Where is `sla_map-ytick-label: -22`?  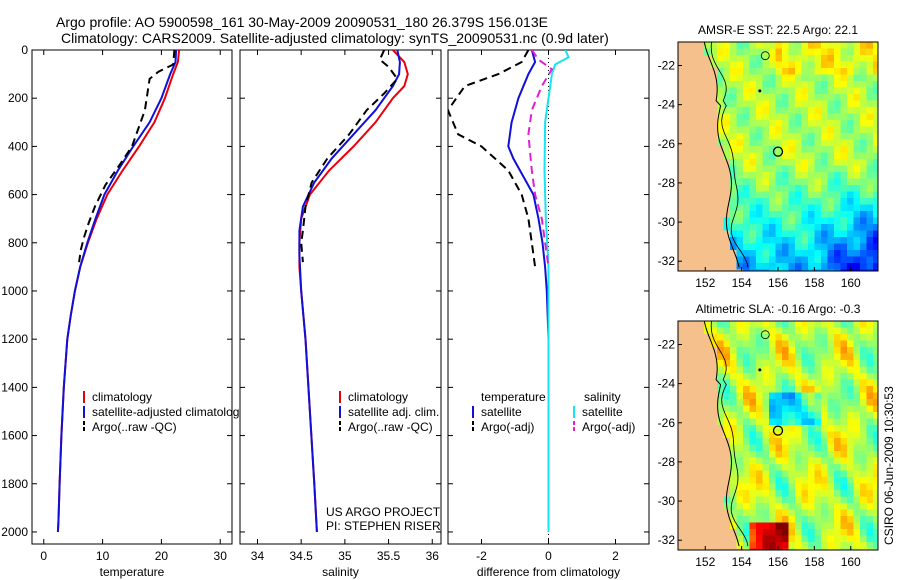 sla_map-ytick-label: -22 is located at coordinates (667, 344).